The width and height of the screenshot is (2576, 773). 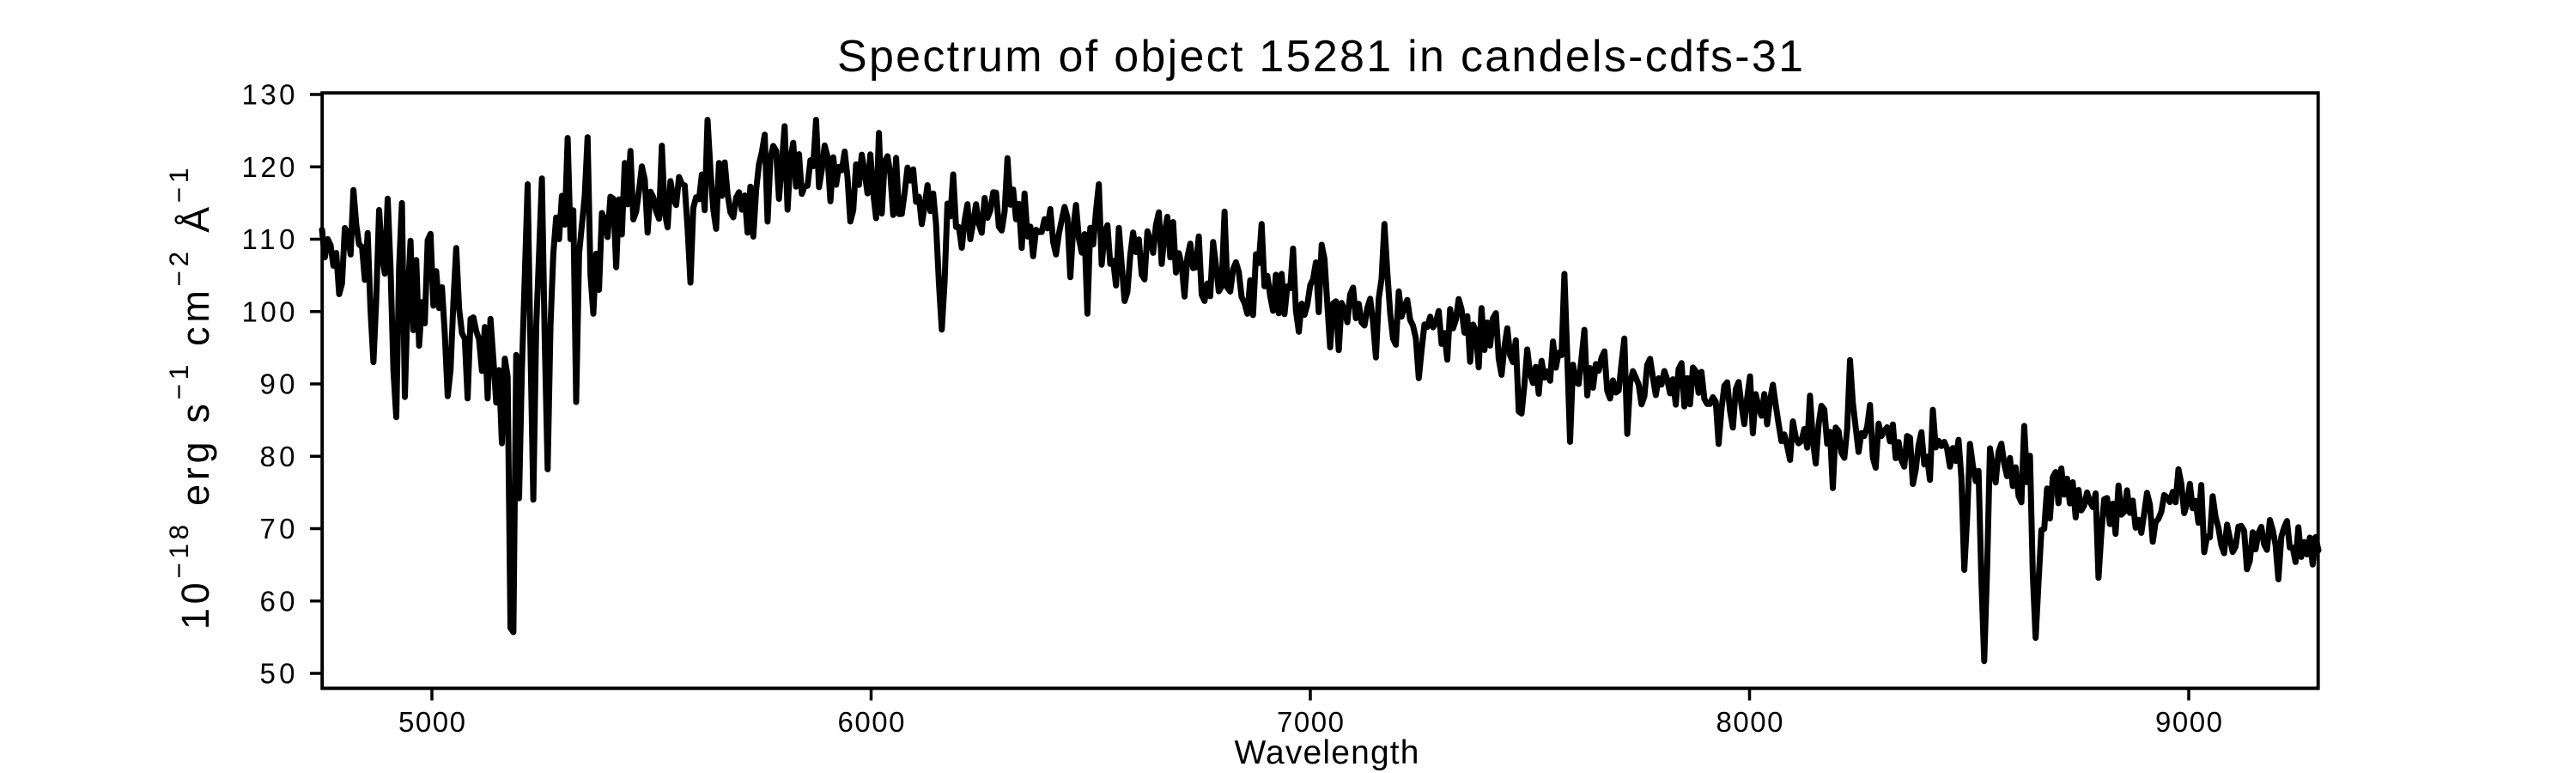 What do you see at coordinates (1749, 722) in the screenshot?
I see `svg-text: 8000` at bounding box center [1749, 722].